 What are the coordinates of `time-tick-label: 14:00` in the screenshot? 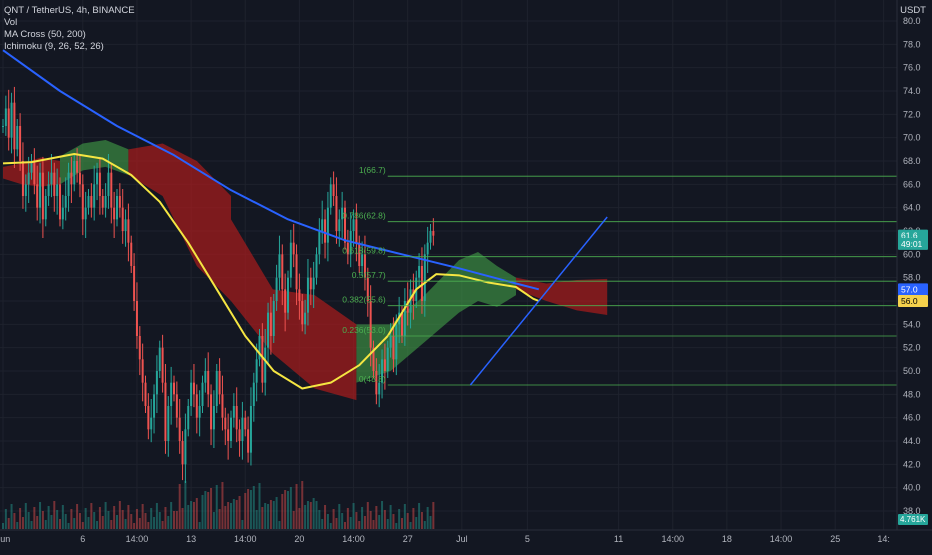 It's located at (672, 539).